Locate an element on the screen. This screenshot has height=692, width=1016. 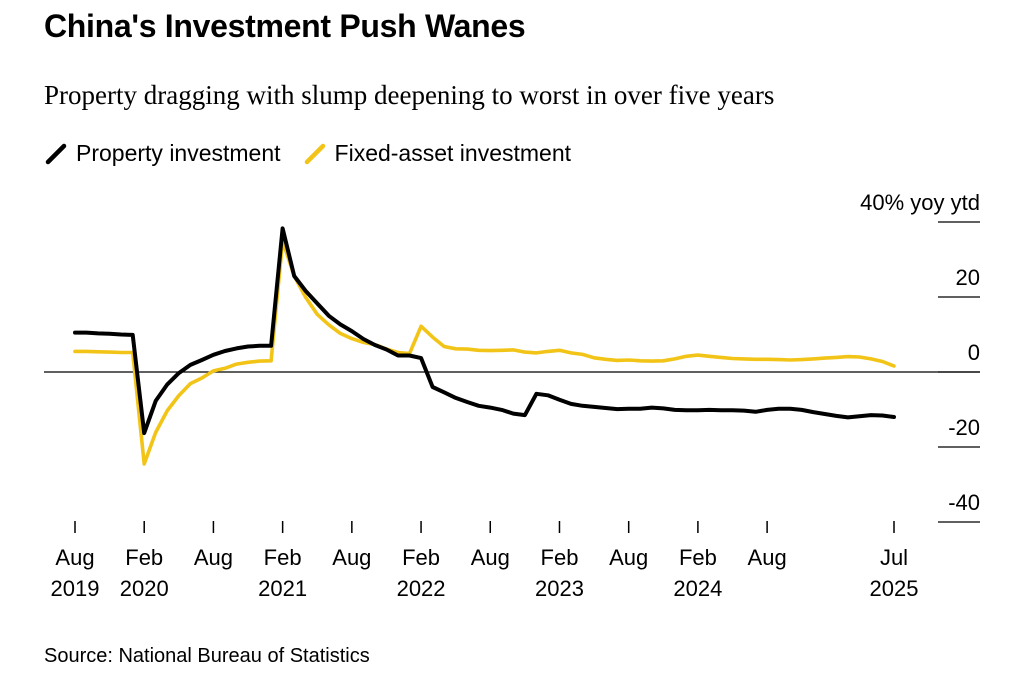
source-note: Source: National Bureau of Statistics is located at coordinates (207, 656).